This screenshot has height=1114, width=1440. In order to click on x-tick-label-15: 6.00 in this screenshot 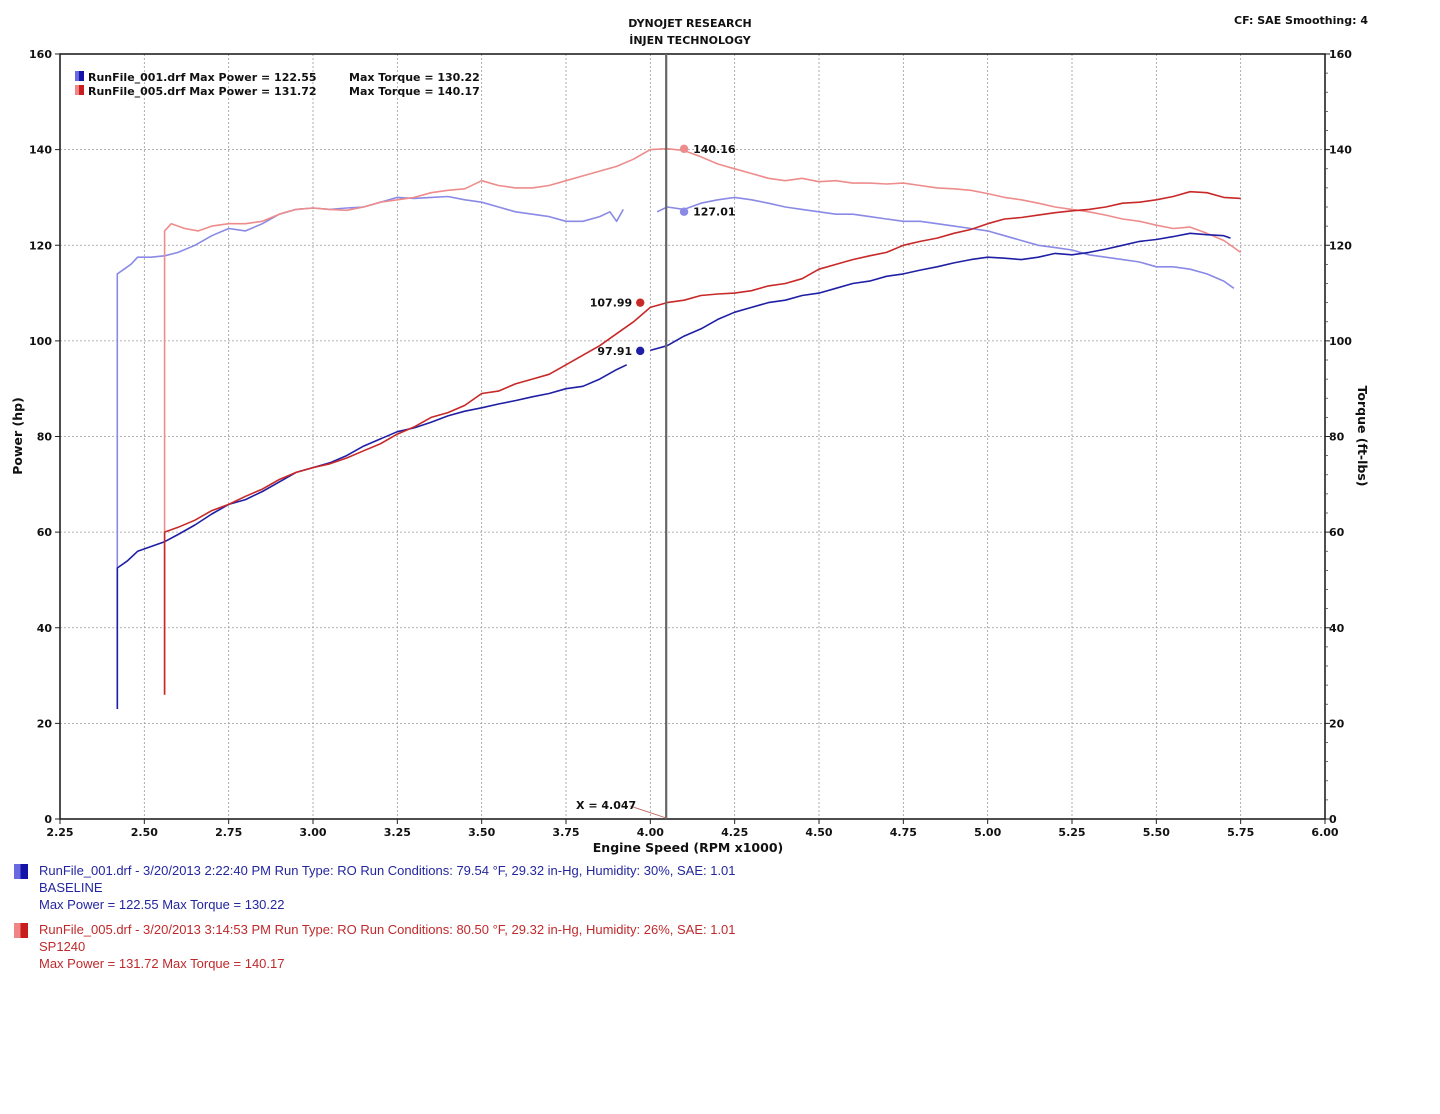, I will do `click(1324, 832)`.